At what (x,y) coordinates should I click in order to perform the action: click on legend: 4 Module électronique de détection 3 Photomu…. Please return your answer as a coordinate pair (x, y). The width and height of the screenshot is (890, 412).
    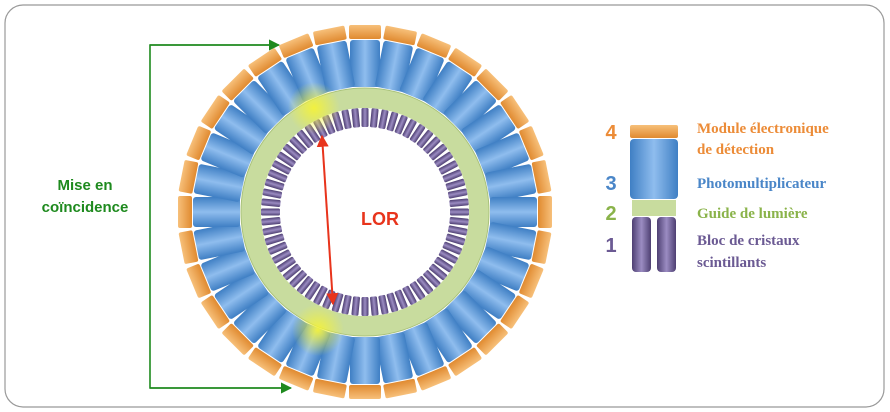
    Looking at the image, I should click on (717, 196).